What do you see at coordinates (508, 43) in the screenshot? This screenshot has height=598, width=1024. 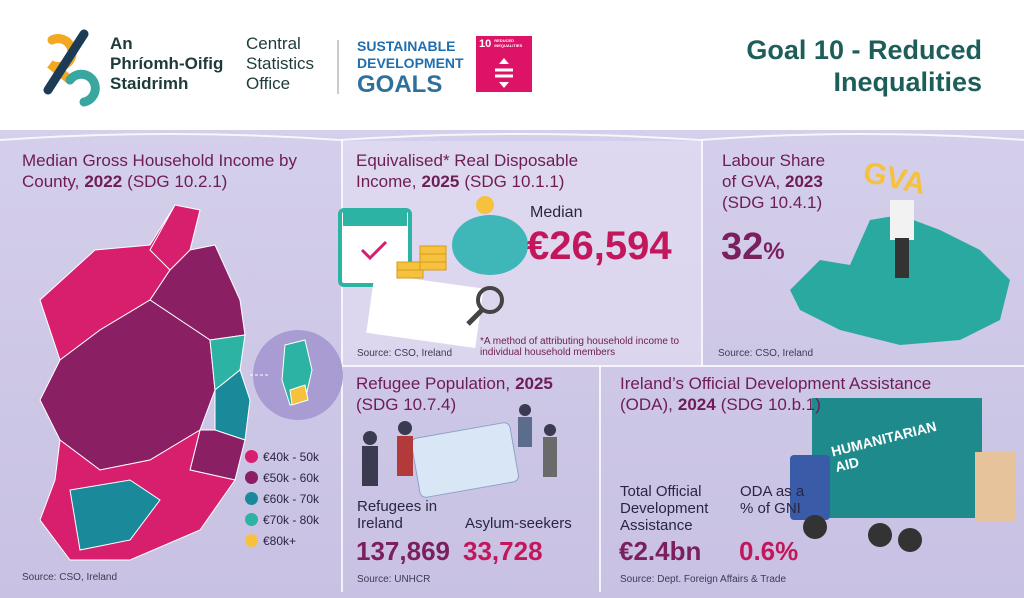 I see `goal-label: REDUCED INEQUALITIES` at bounding box center [508, 43].